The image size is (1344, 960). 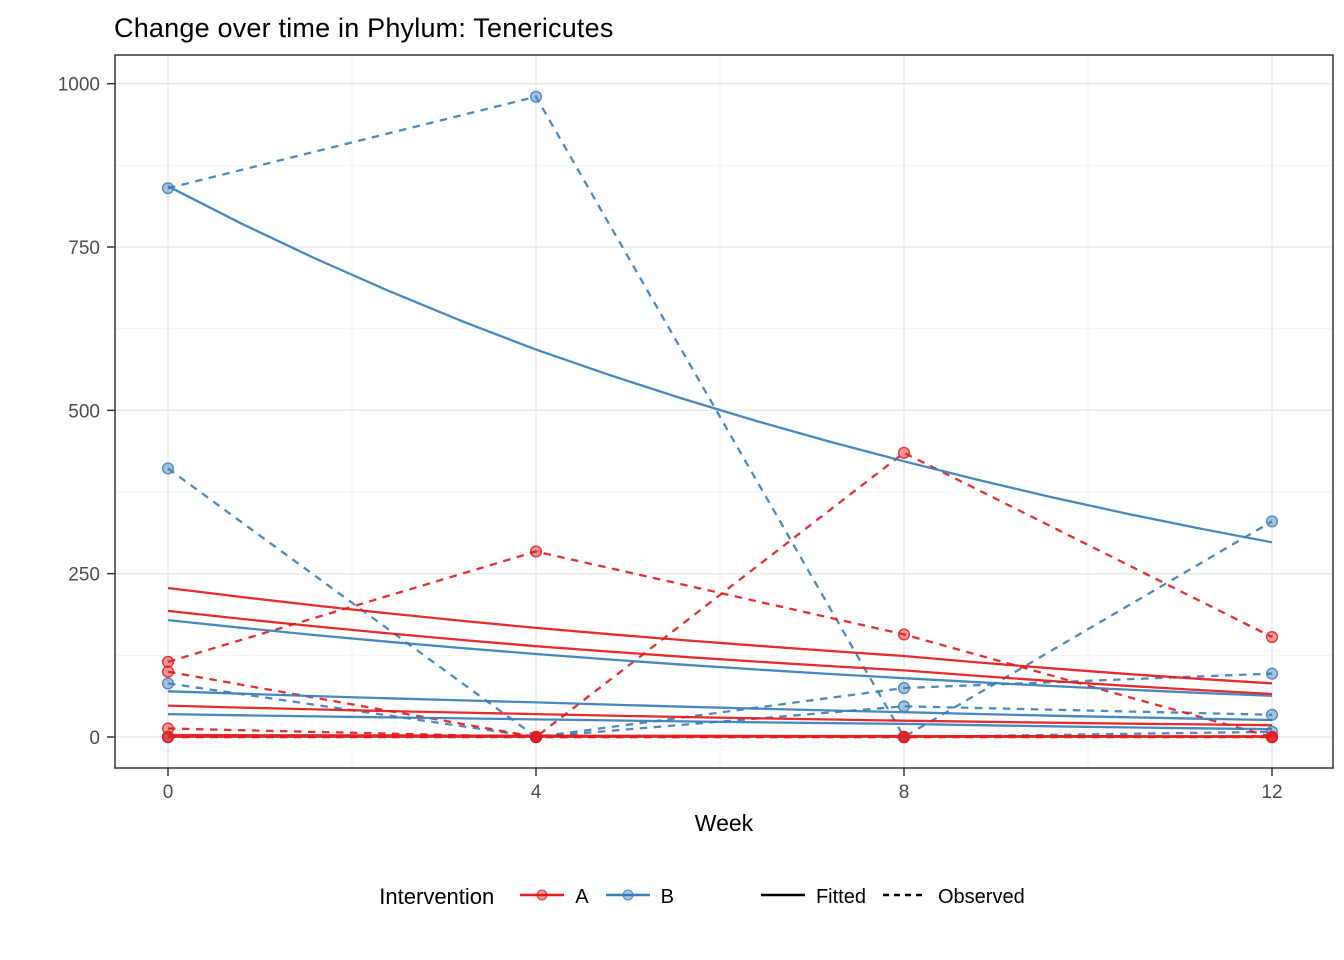 What do you see at coordinates (84, 411) in the screenshot?
I see `y-tick-label: 500` at bounding box center [84, 411].